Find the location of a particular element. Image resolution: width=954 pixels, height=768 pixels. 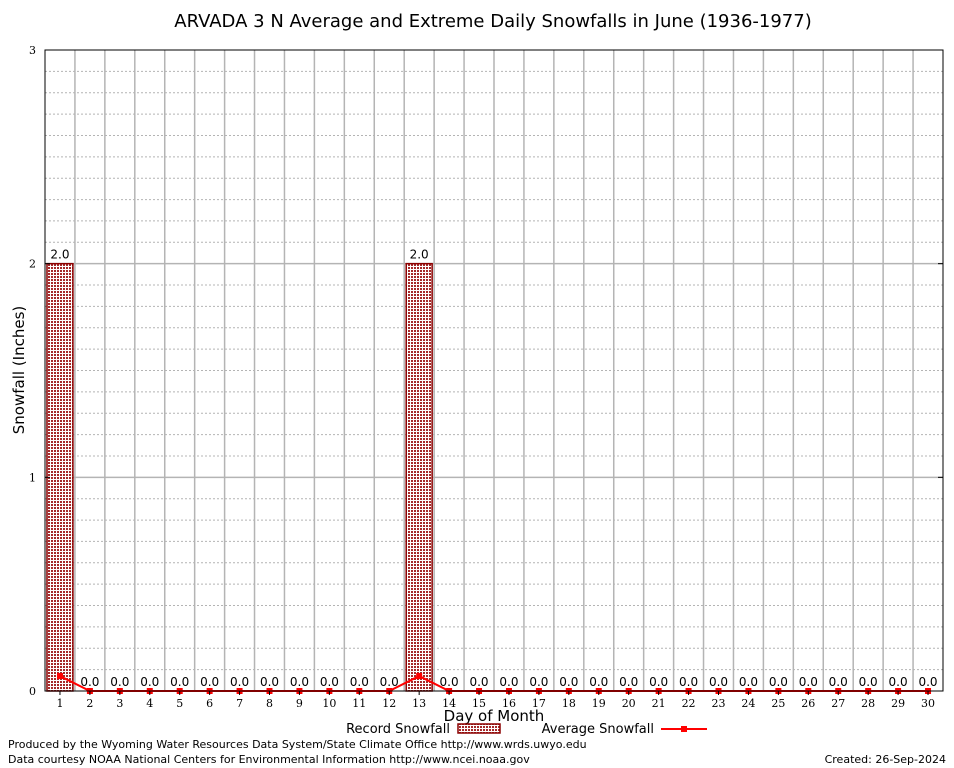

x-tick-label: 7 is located at coordinates (239, 703).